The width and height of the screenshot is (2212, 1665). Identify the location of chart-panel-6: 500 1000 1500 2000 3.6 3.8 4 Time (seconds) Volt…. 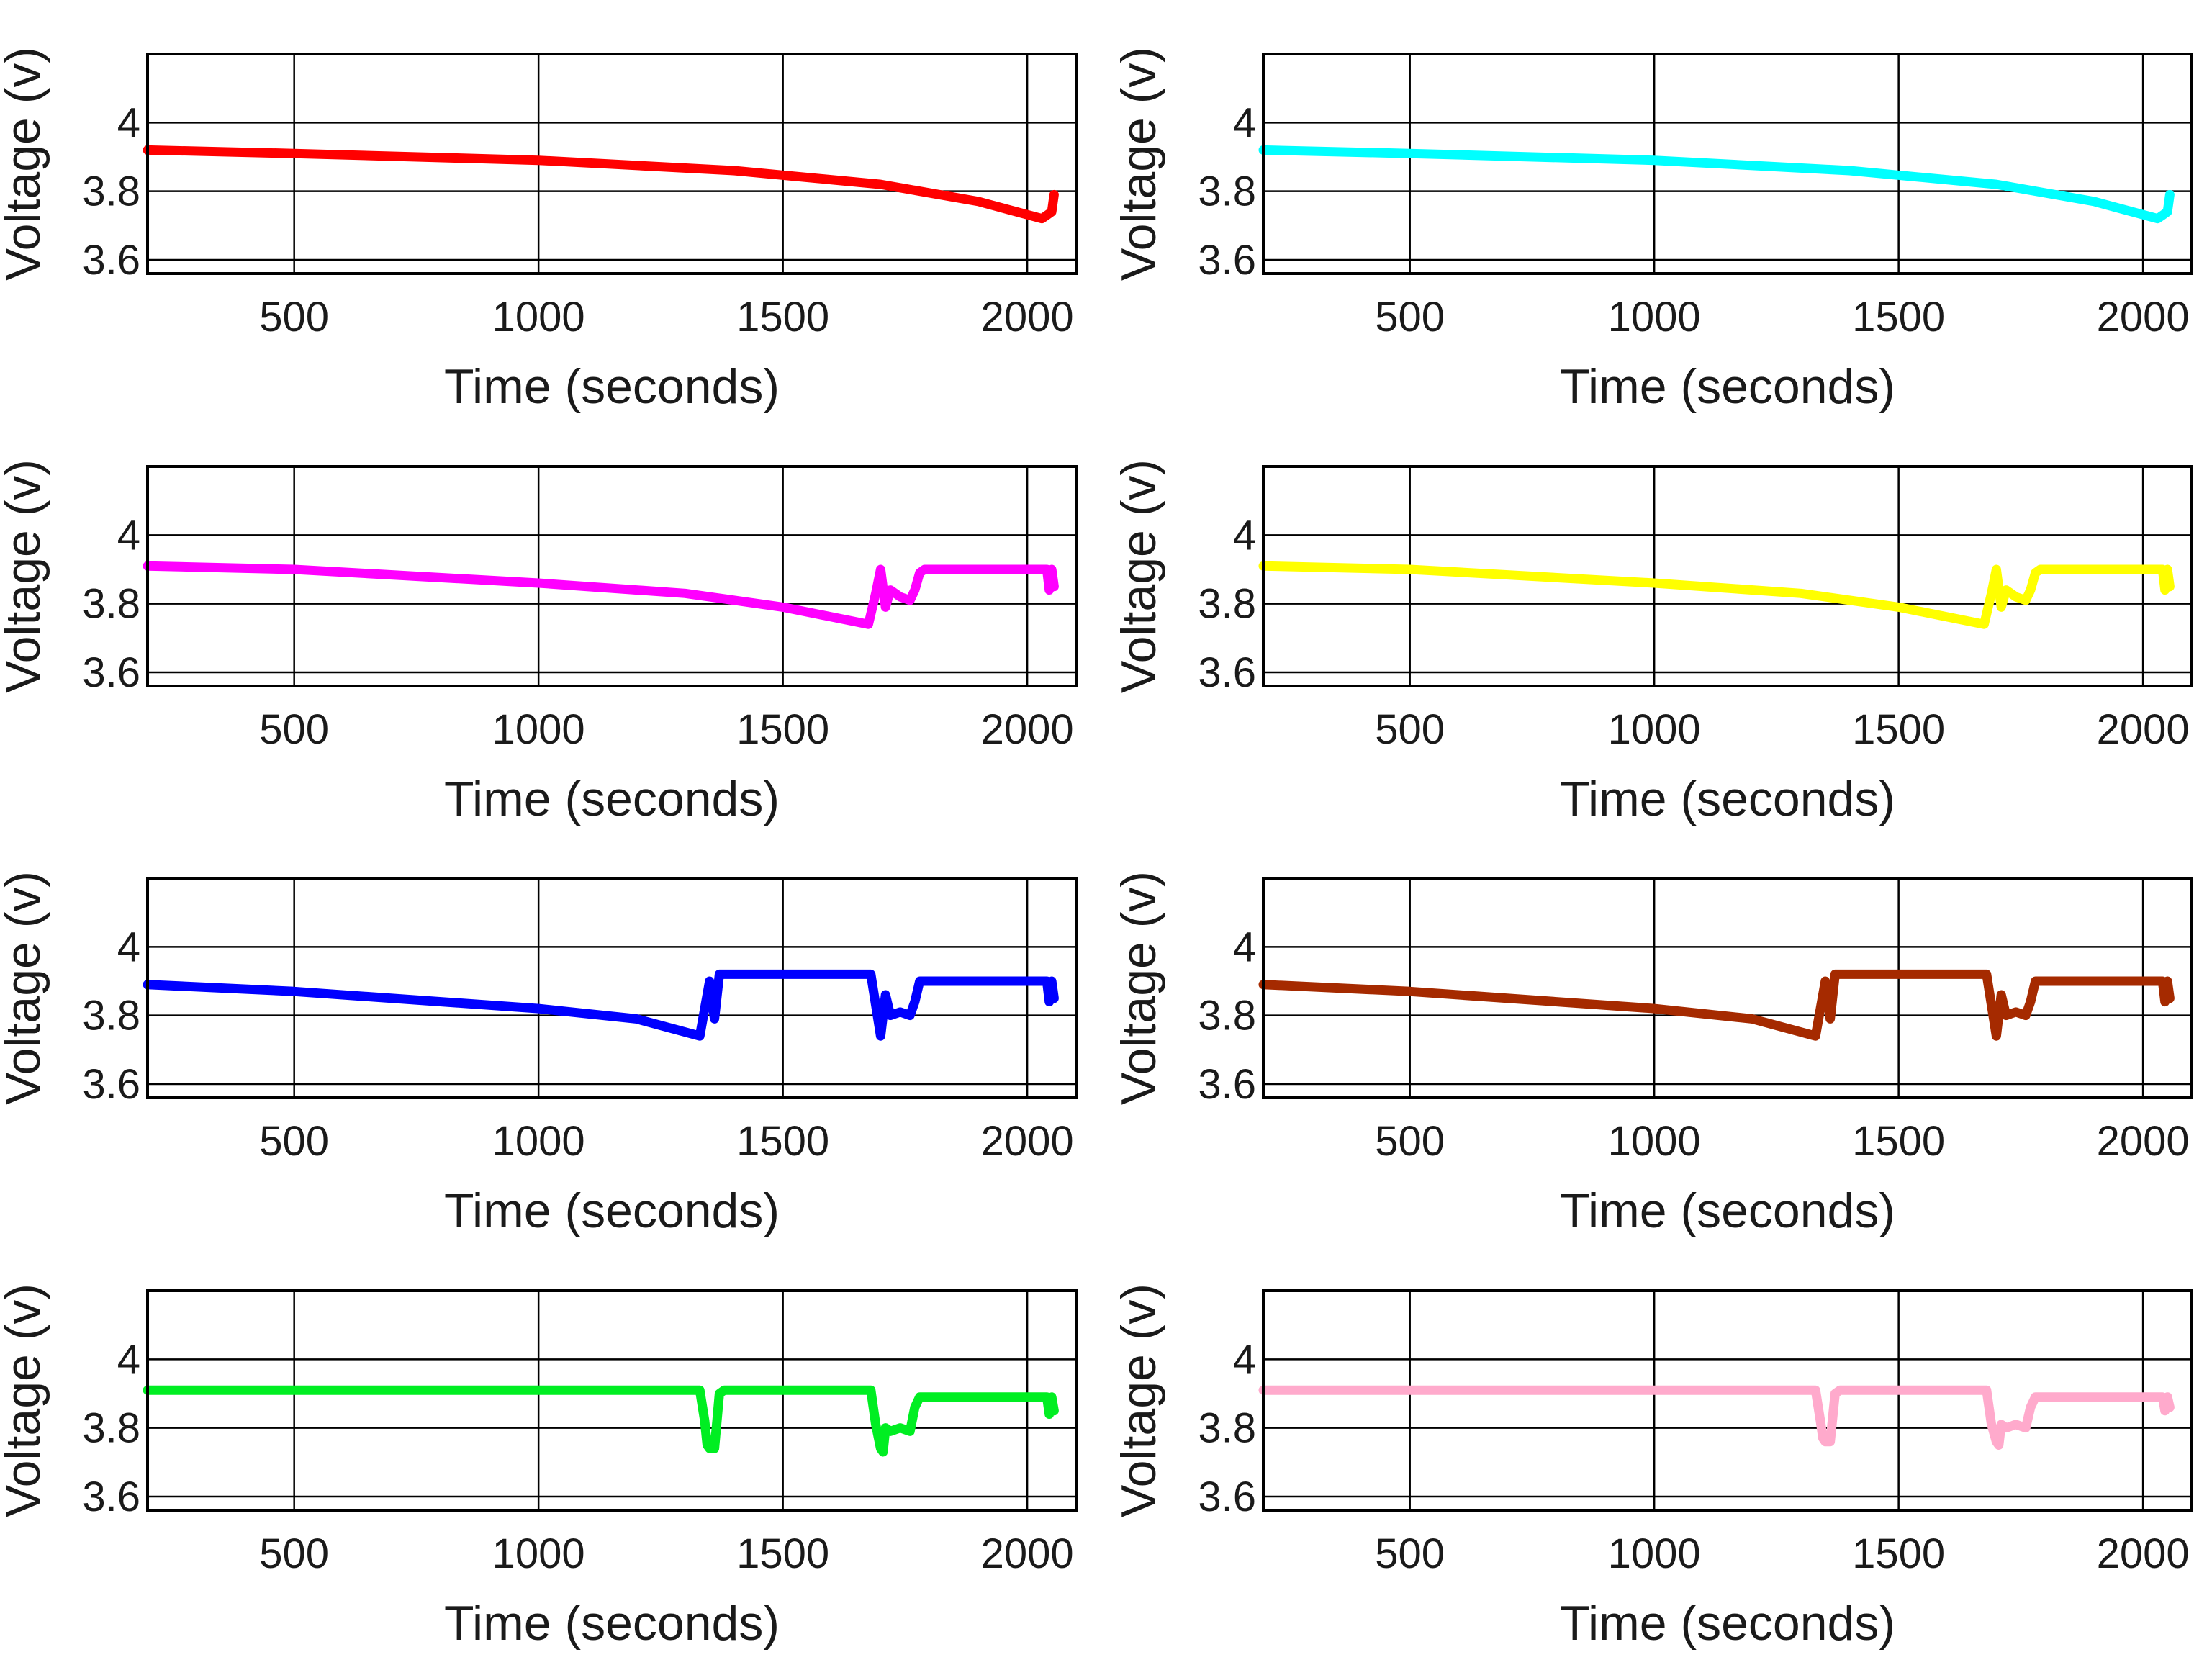
(1652, 1054).